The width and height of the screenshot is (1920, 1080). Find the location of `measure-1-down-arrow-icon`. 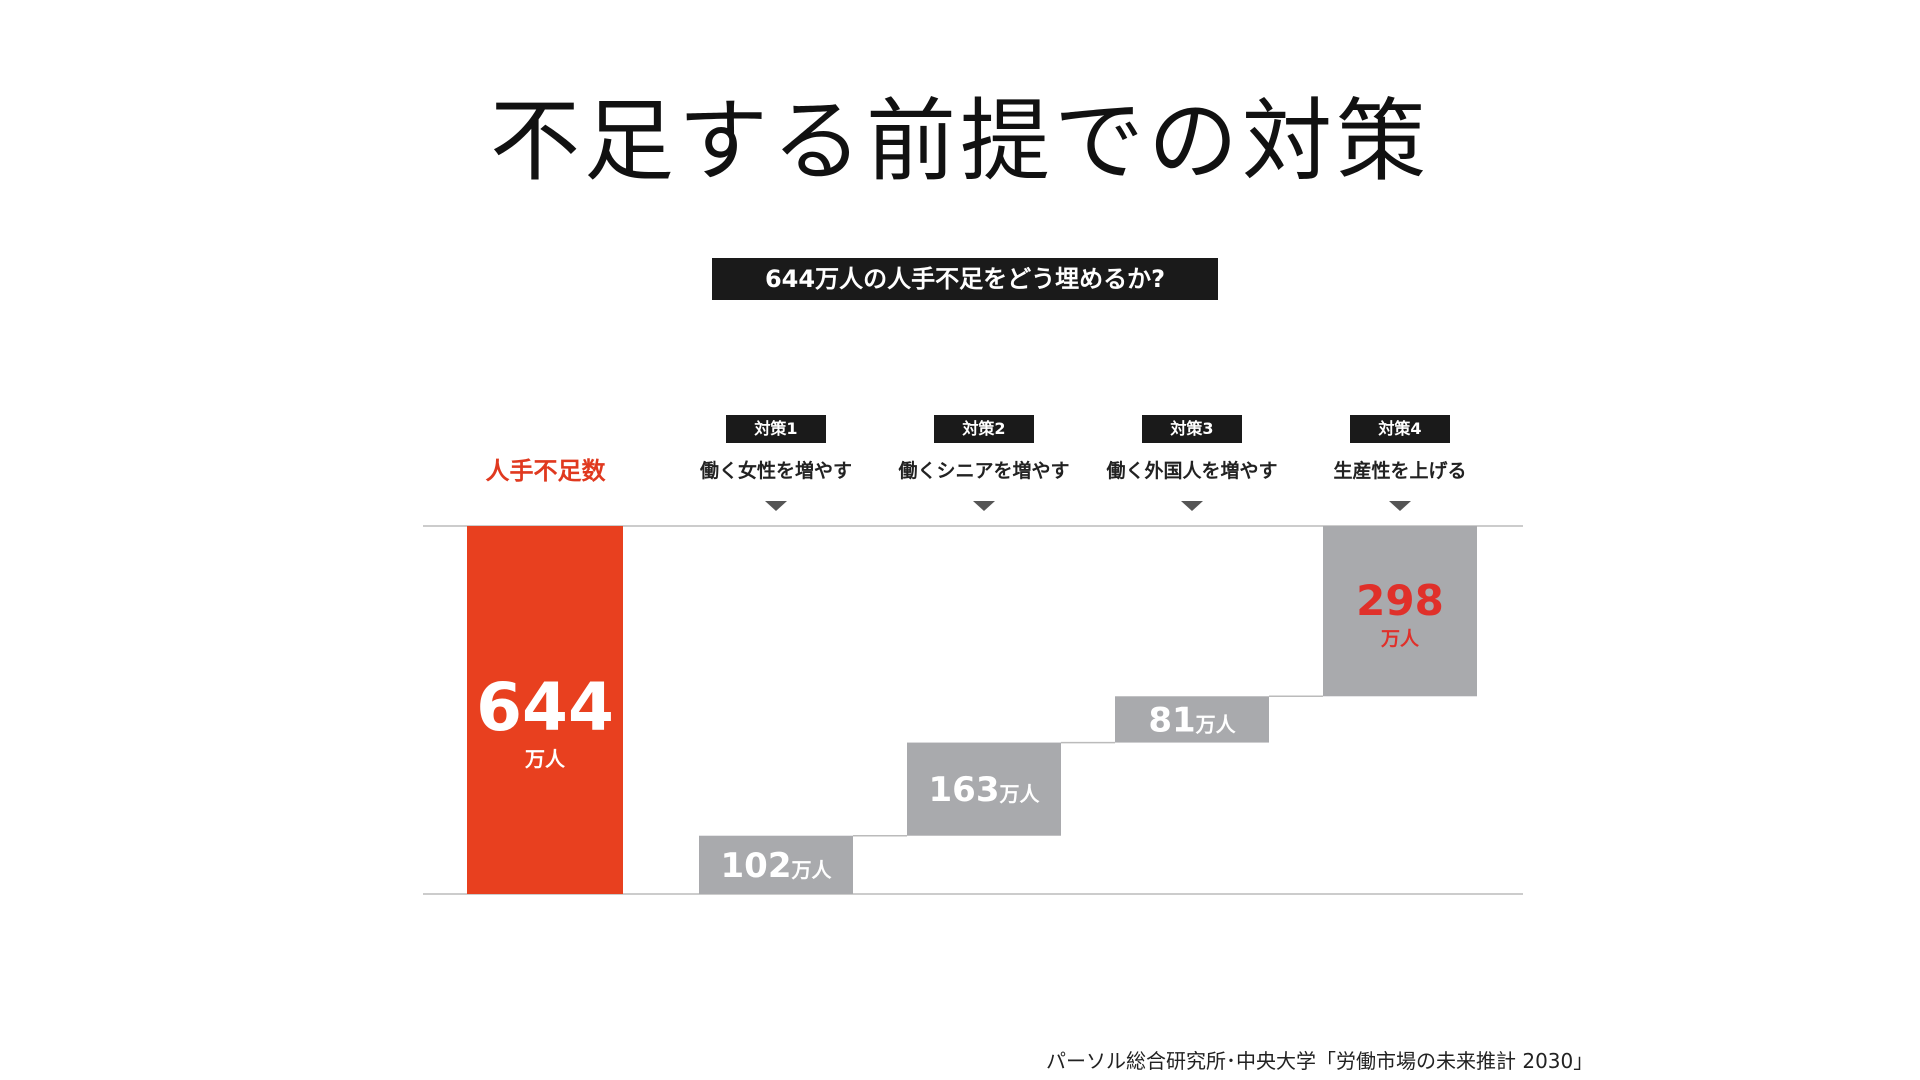

measure-1-down-arrow-icon is located at coordinates (776, 506).